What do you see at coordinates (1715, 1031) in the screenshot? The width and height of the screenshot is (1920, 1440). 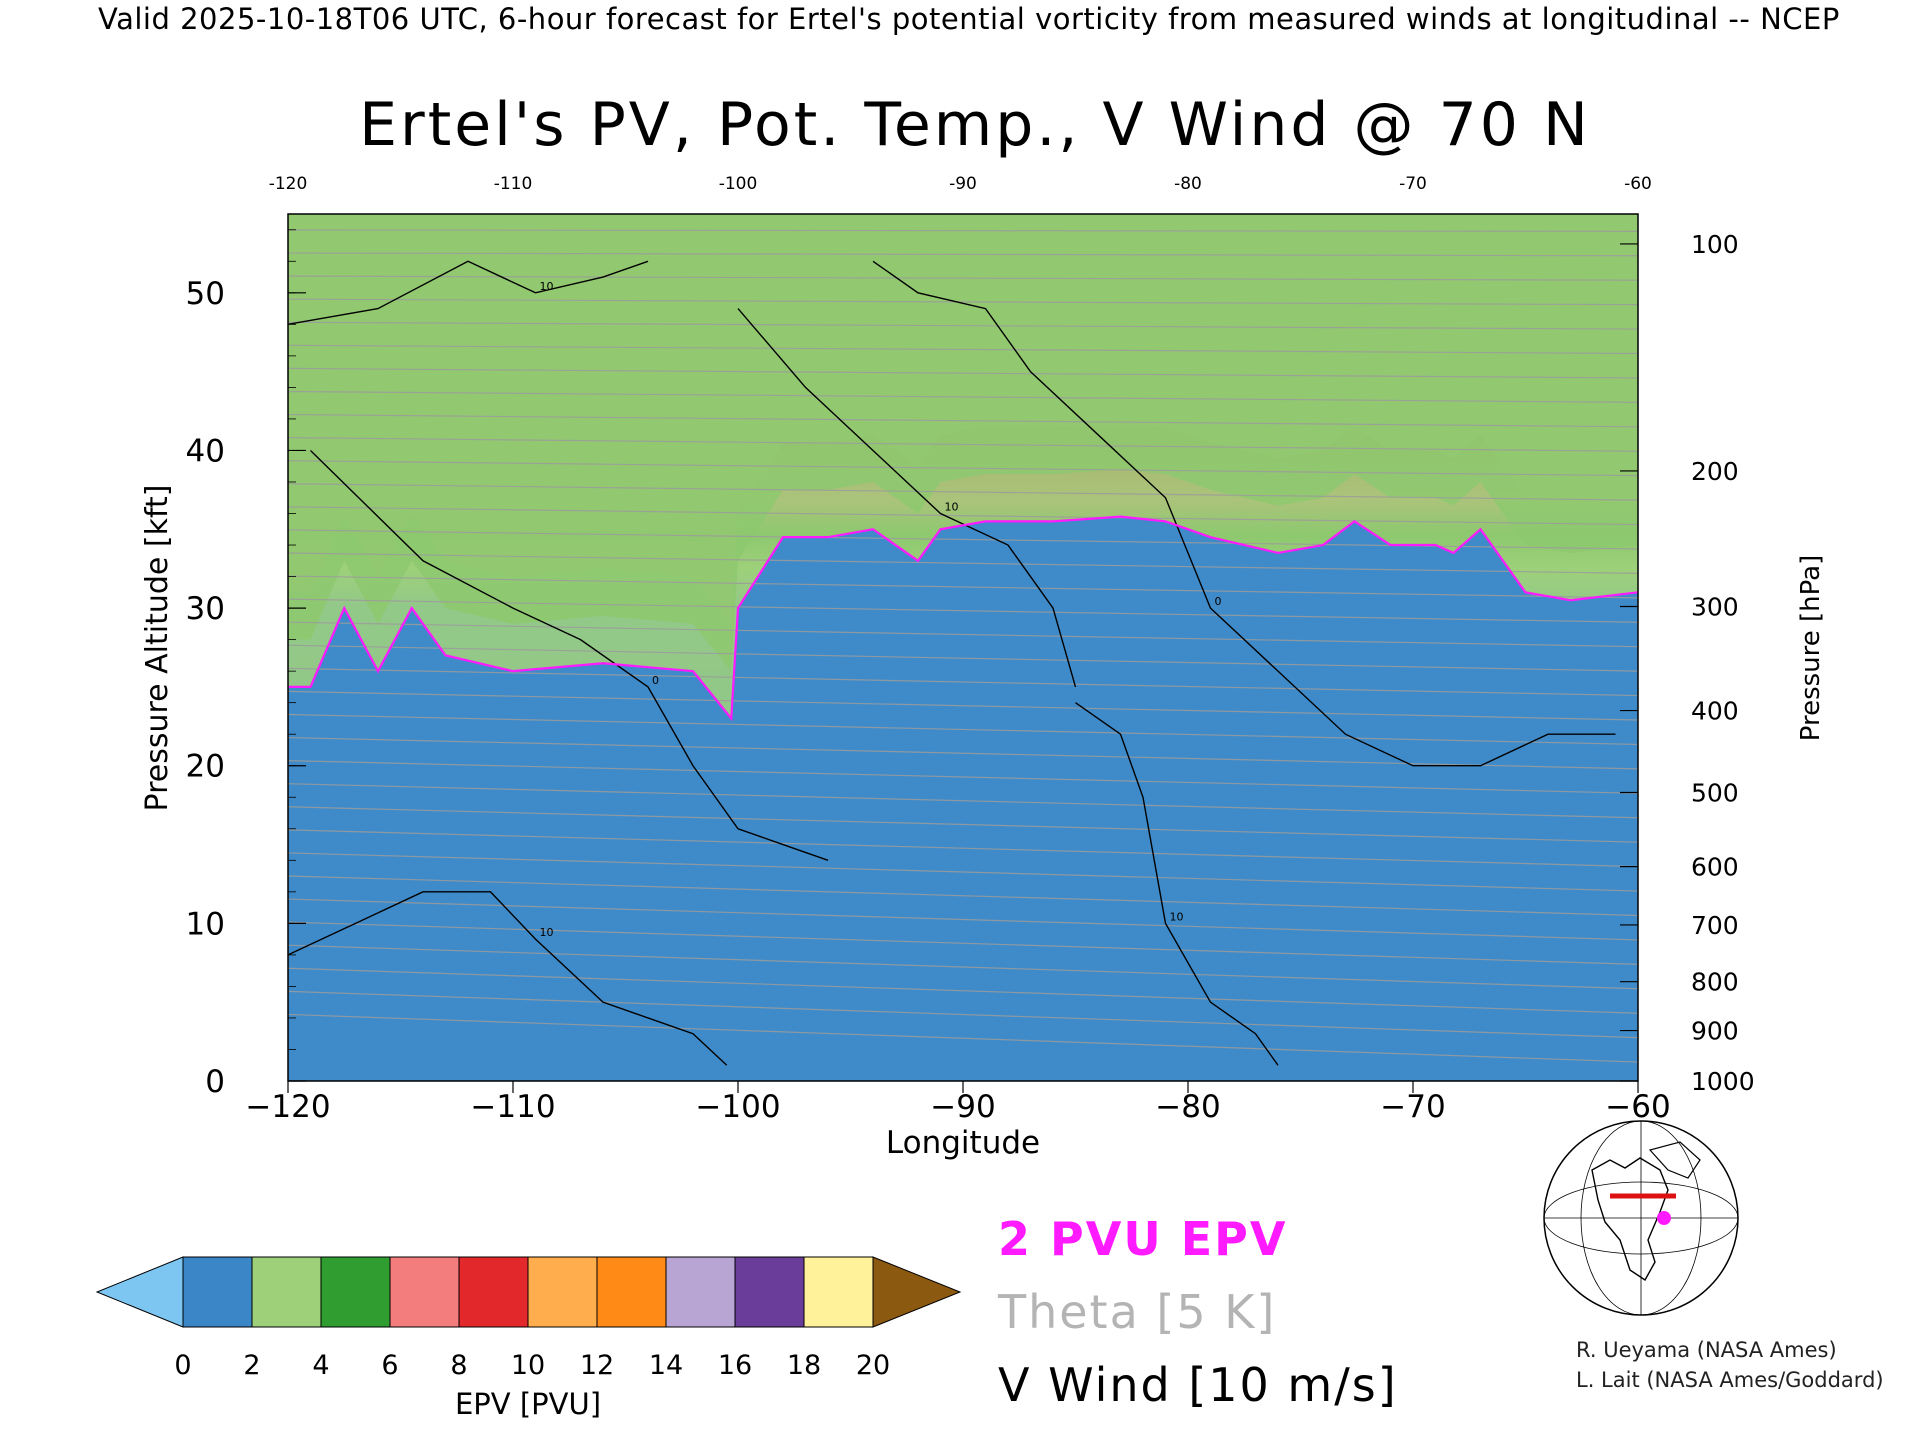 I see `pressure-tick-label: 900` at bounding box center [1715, 1031].